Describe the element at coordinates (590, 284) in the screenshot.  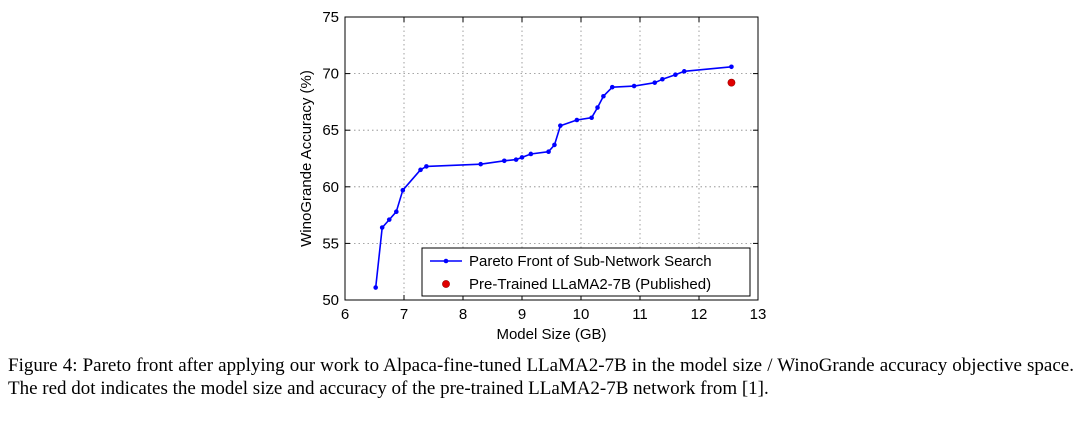
I see `legend-label-pretrained: Pre-Trained LLaMA2-7B (Published)` at that location.